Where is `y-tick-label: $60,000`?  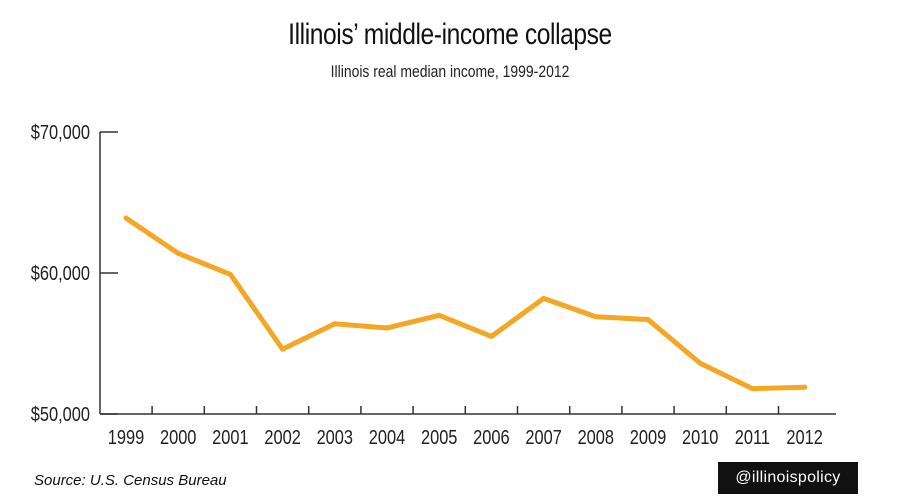
y-tick-label: $60,000 is located at coordinates (60, 272).